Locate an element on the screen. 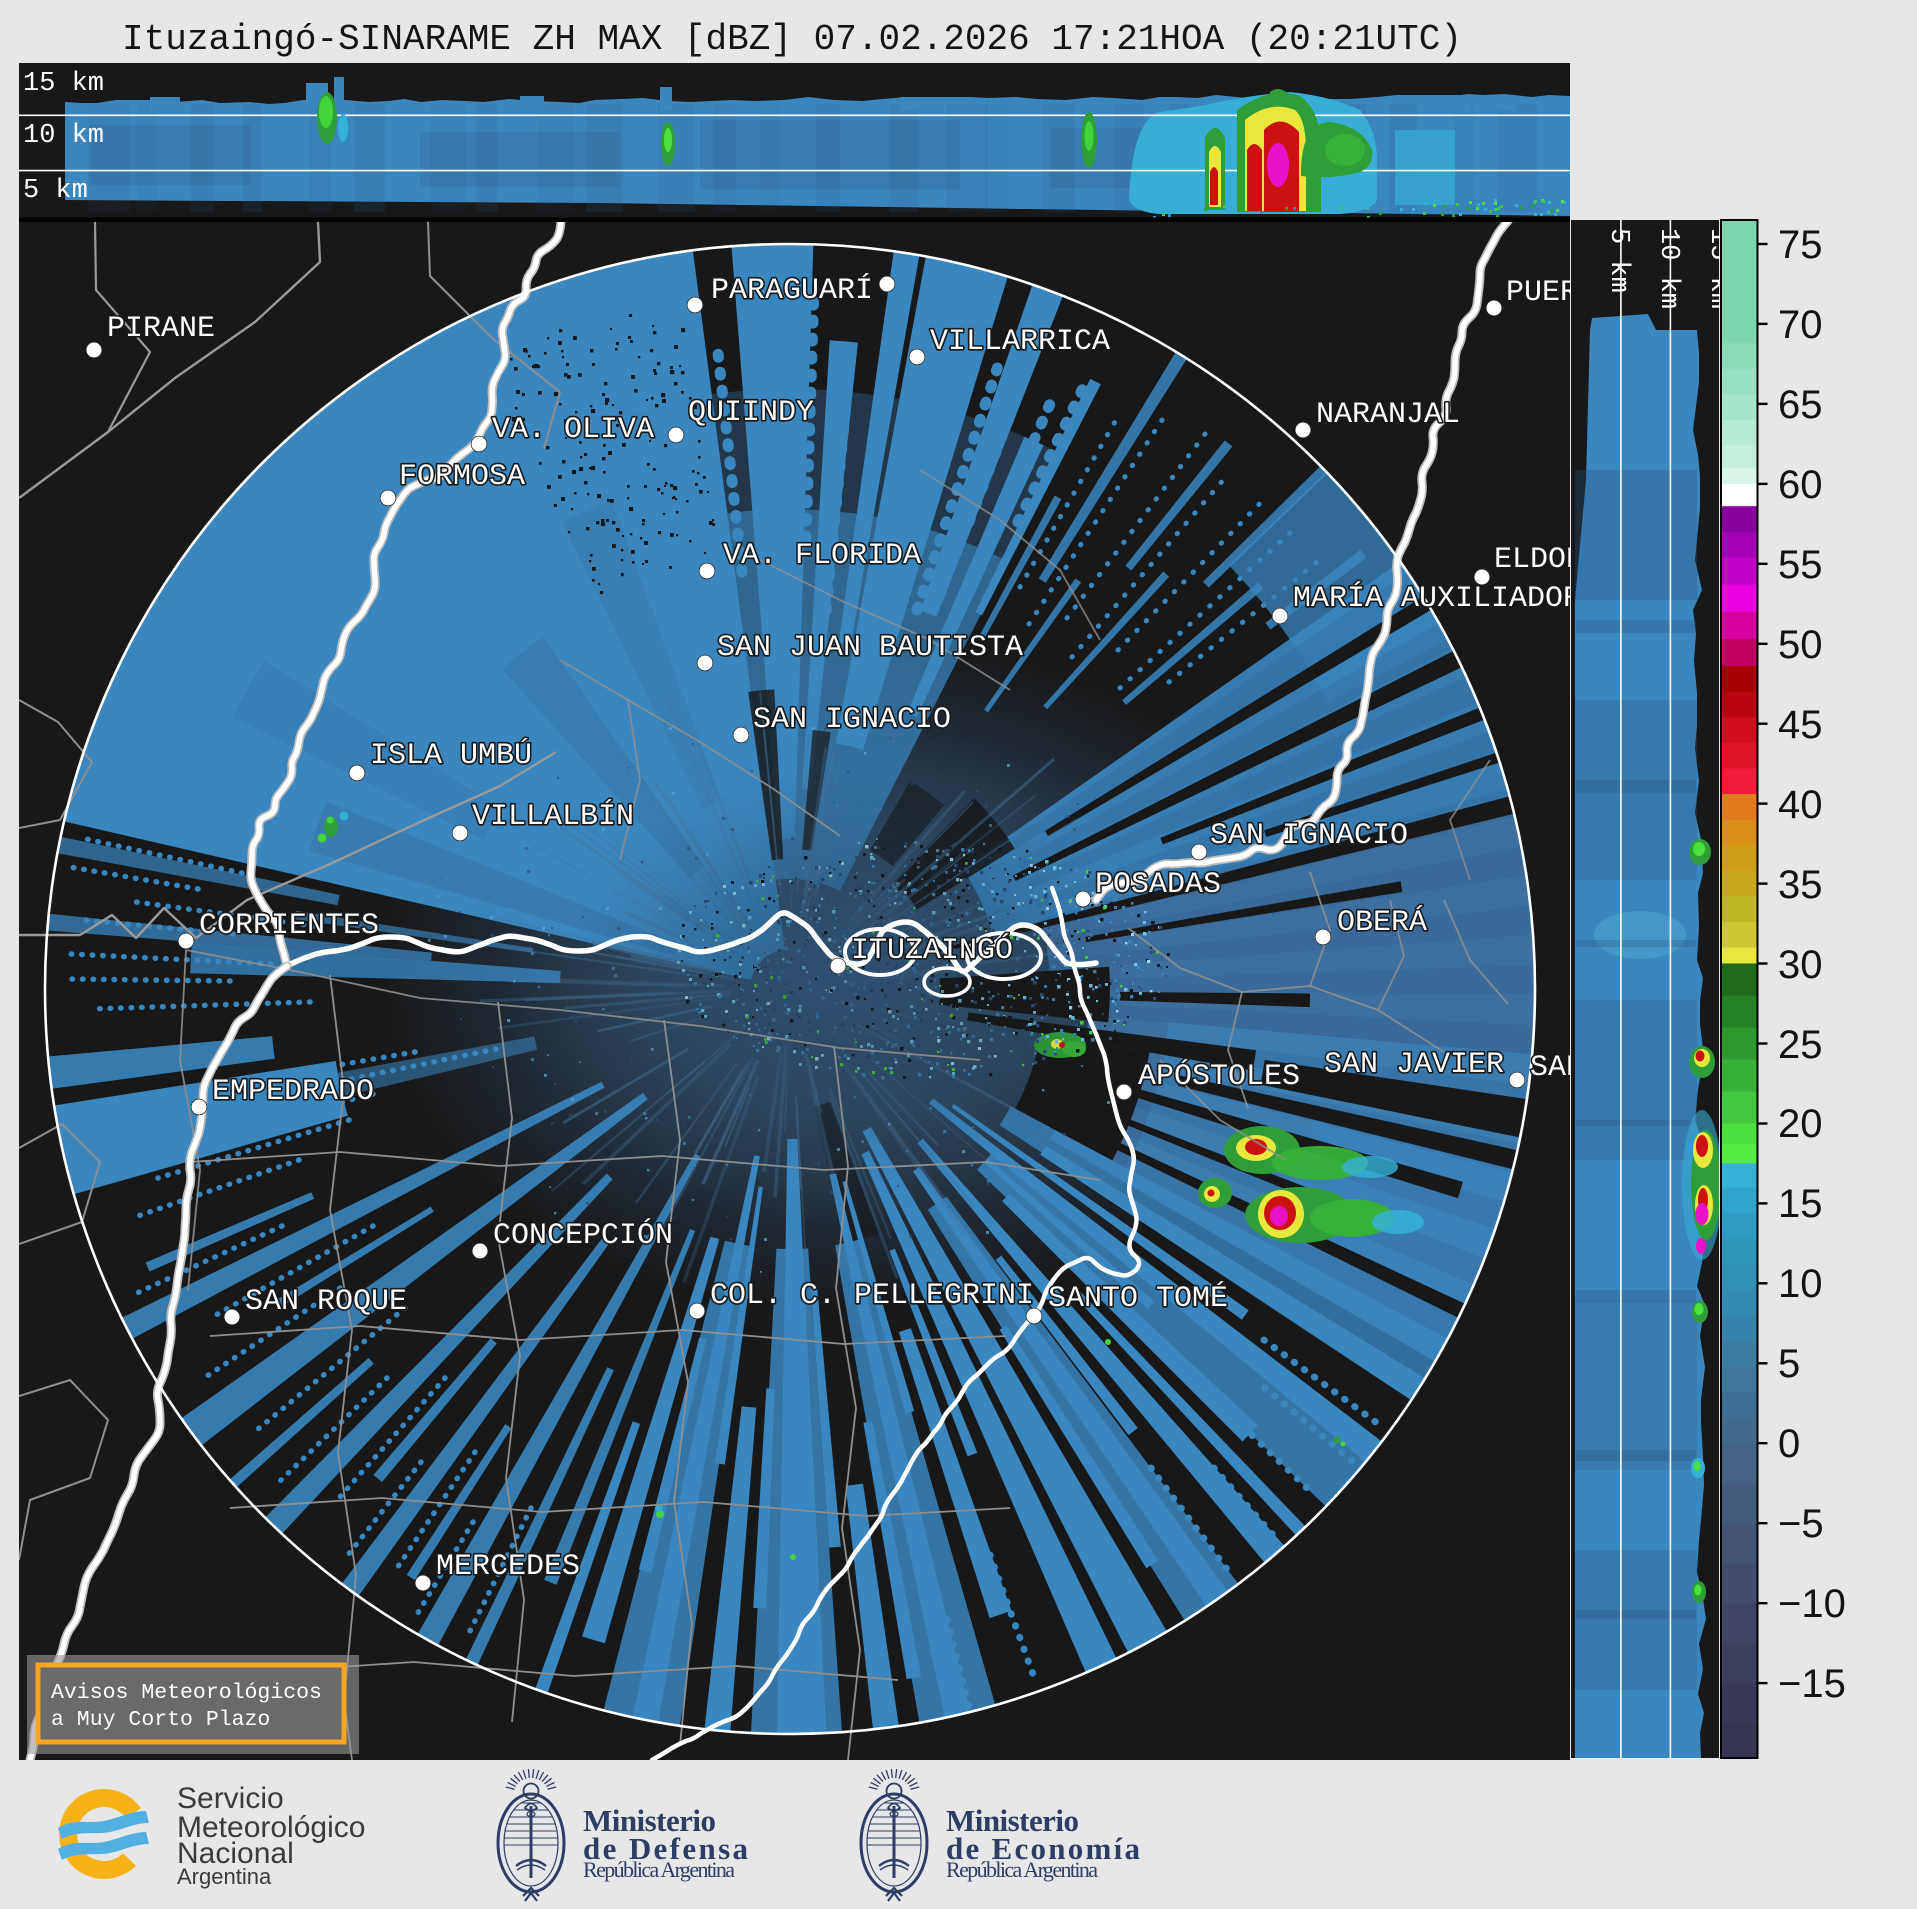 This screenshot has width=1917, height=1909. svg-text: MARÍA AUXILIADORA is located at coordinates (1446, 598).